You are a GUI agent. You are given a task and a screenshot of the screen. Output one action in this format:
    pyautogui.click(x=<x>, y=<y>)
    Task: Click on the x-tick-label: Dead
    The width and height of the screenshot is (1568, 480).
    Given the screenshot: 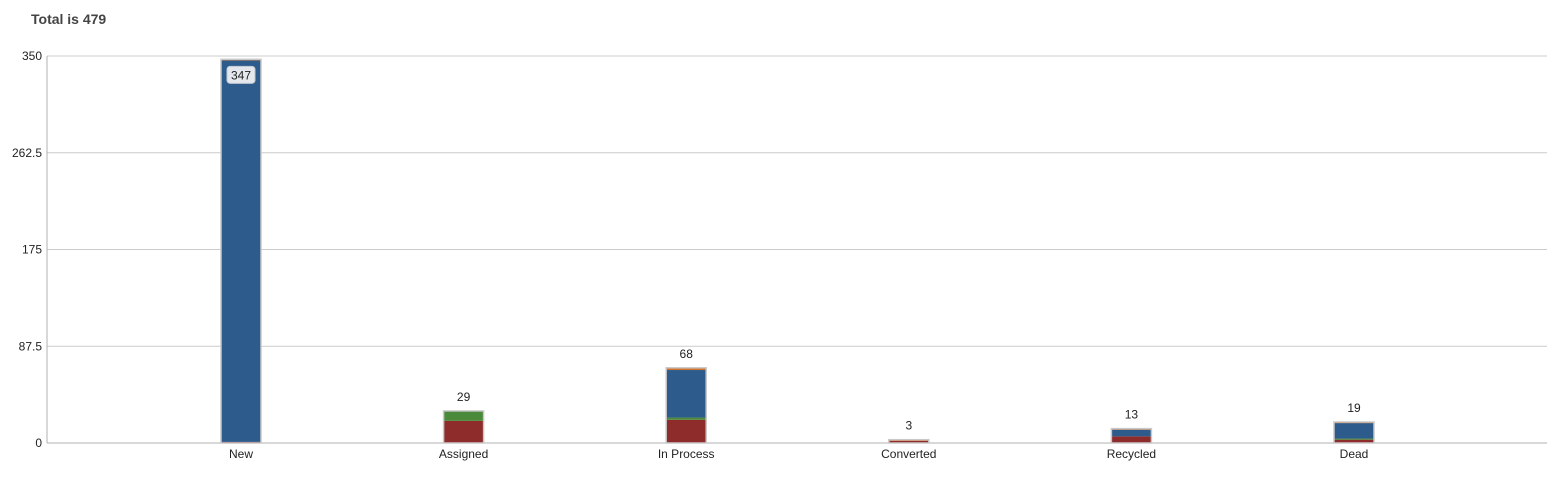 What is the action you would take?
    pyautogui.click(x=1354, y=454)
    